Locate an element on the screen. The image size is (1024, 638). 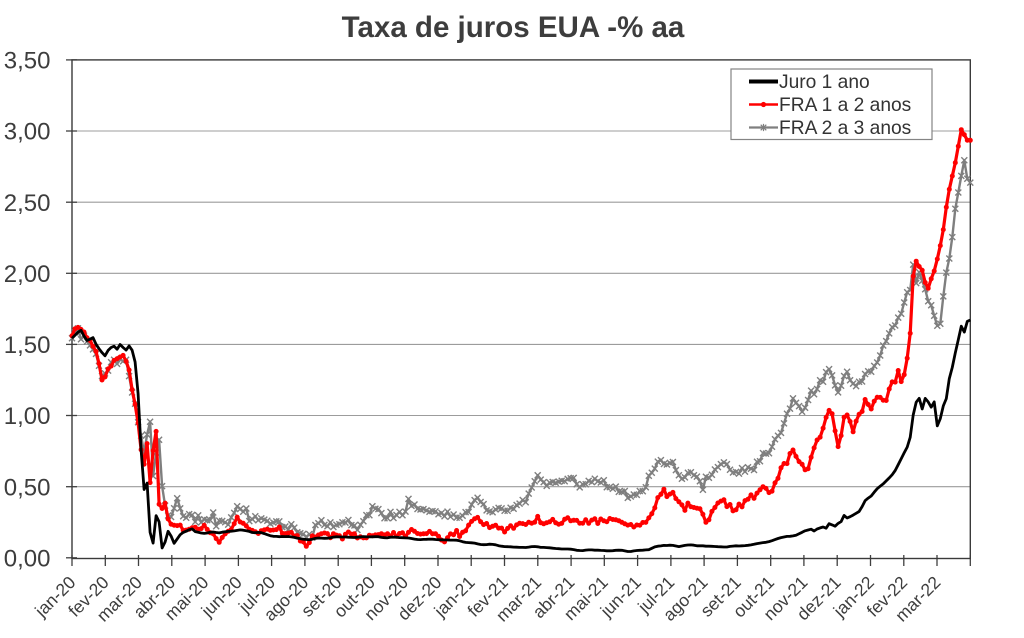
svg-text: 2,50 is located at coordinates (27, 203).